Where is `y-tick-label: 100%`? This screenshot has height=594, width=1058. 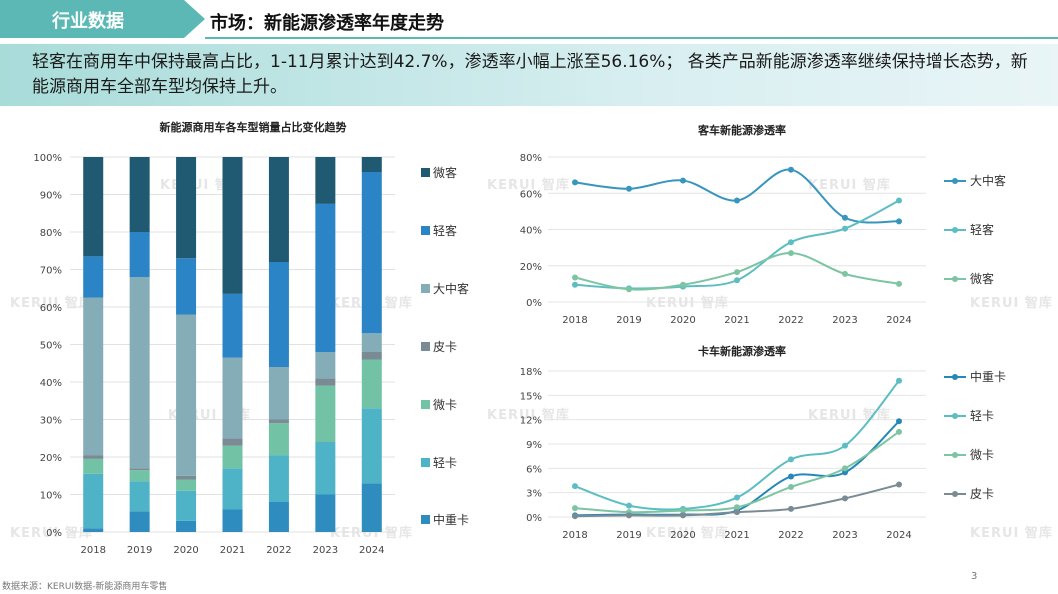
y-tick-label: 100% is located at coordinates (47, 158).